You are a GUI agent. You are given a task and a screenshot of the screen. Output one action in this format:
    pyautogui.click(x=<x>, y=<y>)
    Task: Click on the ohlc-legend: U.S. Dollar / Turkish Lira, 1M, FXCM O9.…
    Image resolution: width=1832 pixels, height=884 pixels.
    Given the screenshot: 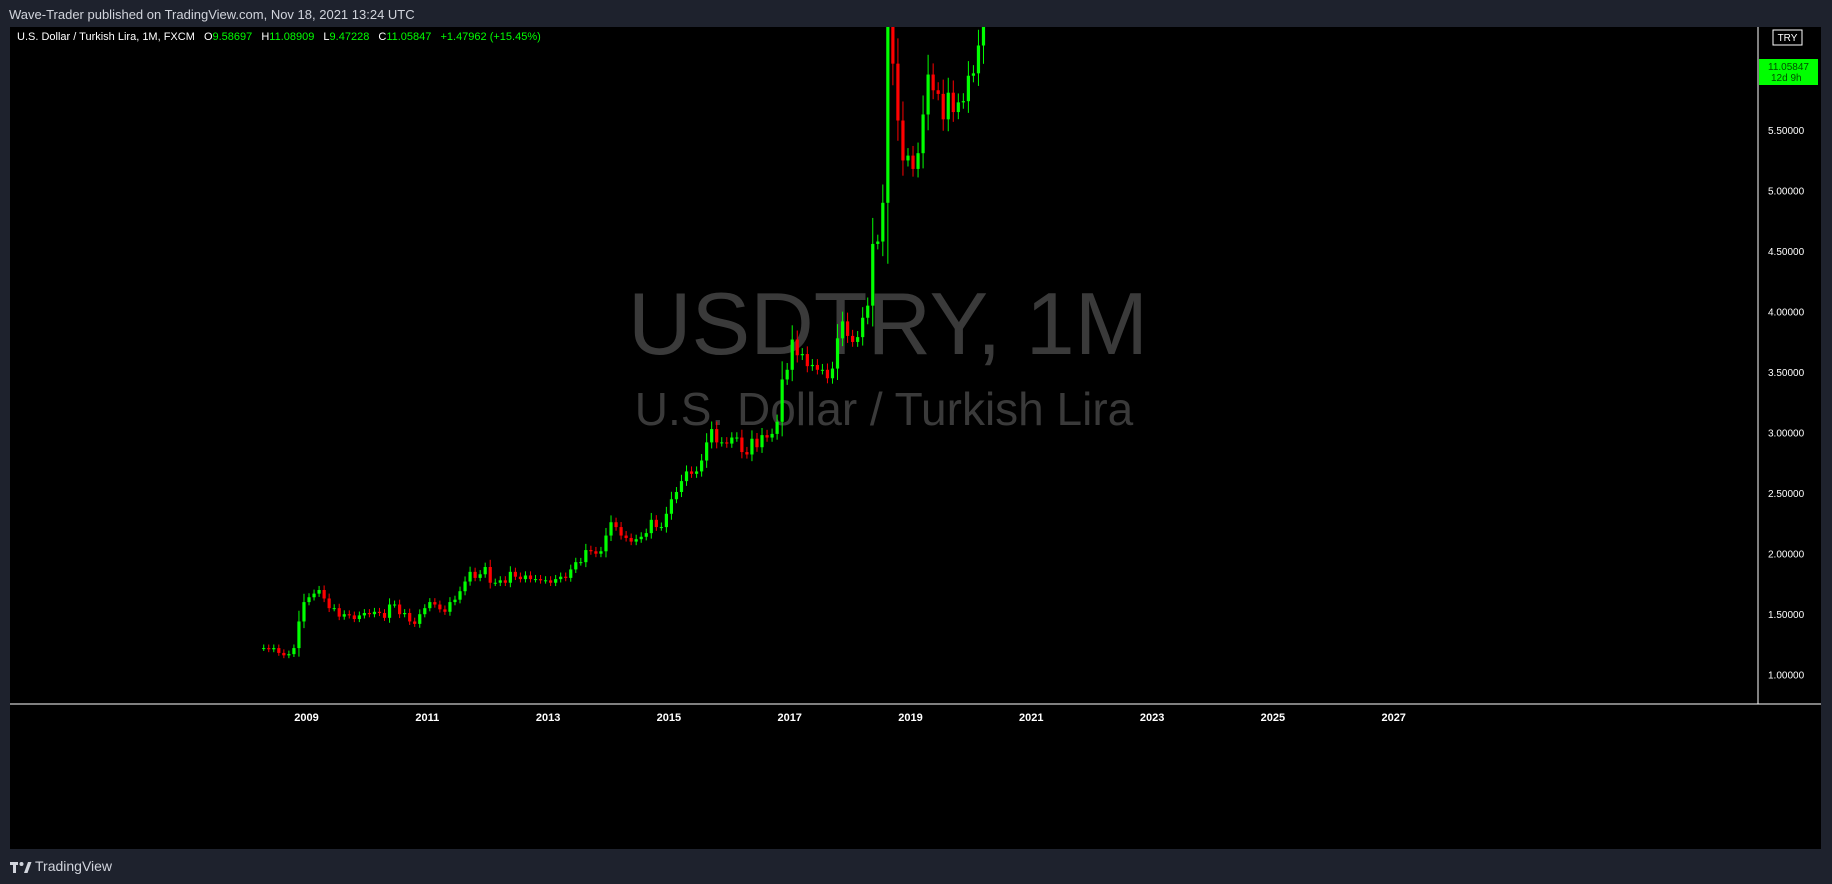 What is the action you would take?
    pyautogui.click(x=279, y=37)
    